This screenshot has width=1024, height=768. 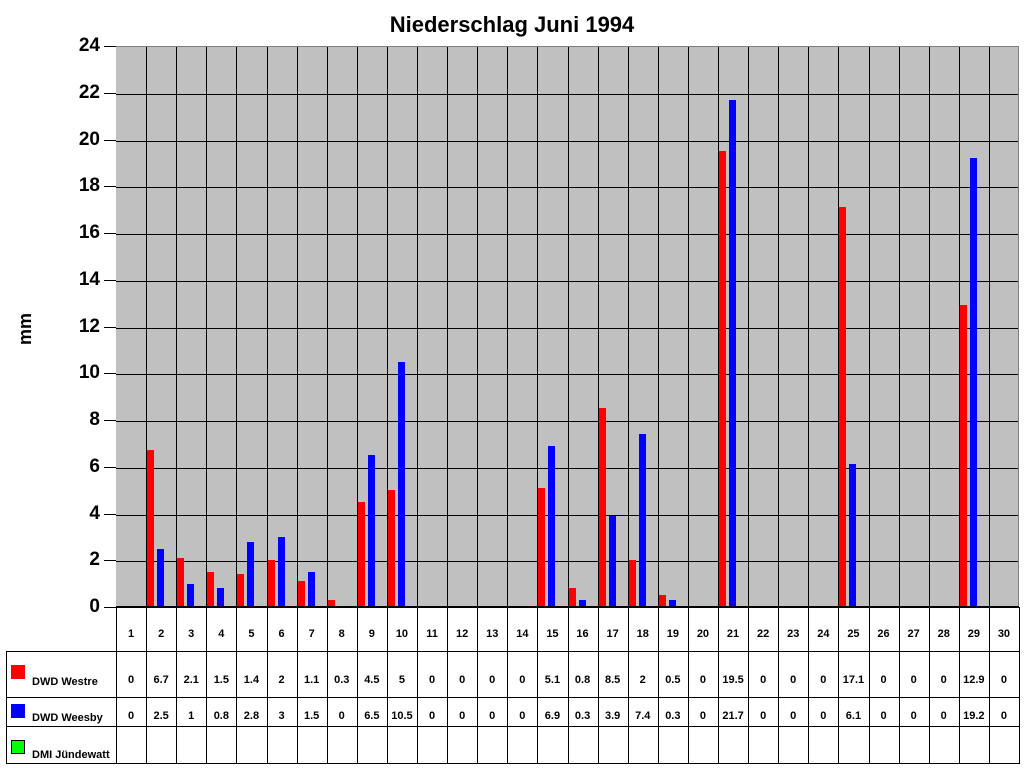 What do you see at coordinates (311, 716) in the screenshot?
I see `table-cell: 1.5` at bounding box center [311, 716].